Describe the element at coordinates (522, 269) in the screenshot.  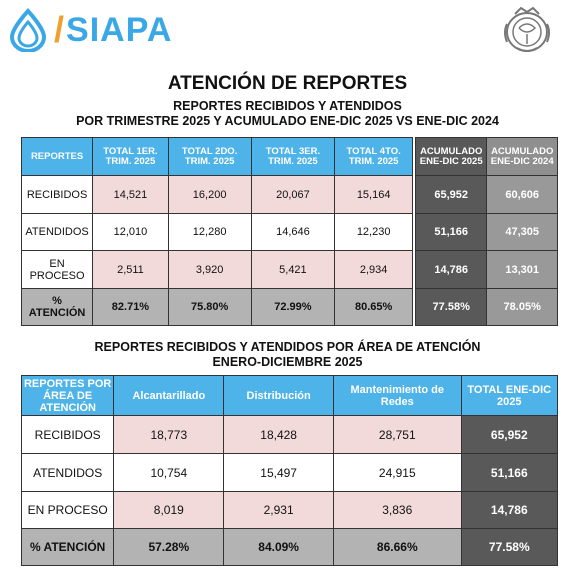
I see `table-cell: 13,301` at that location.